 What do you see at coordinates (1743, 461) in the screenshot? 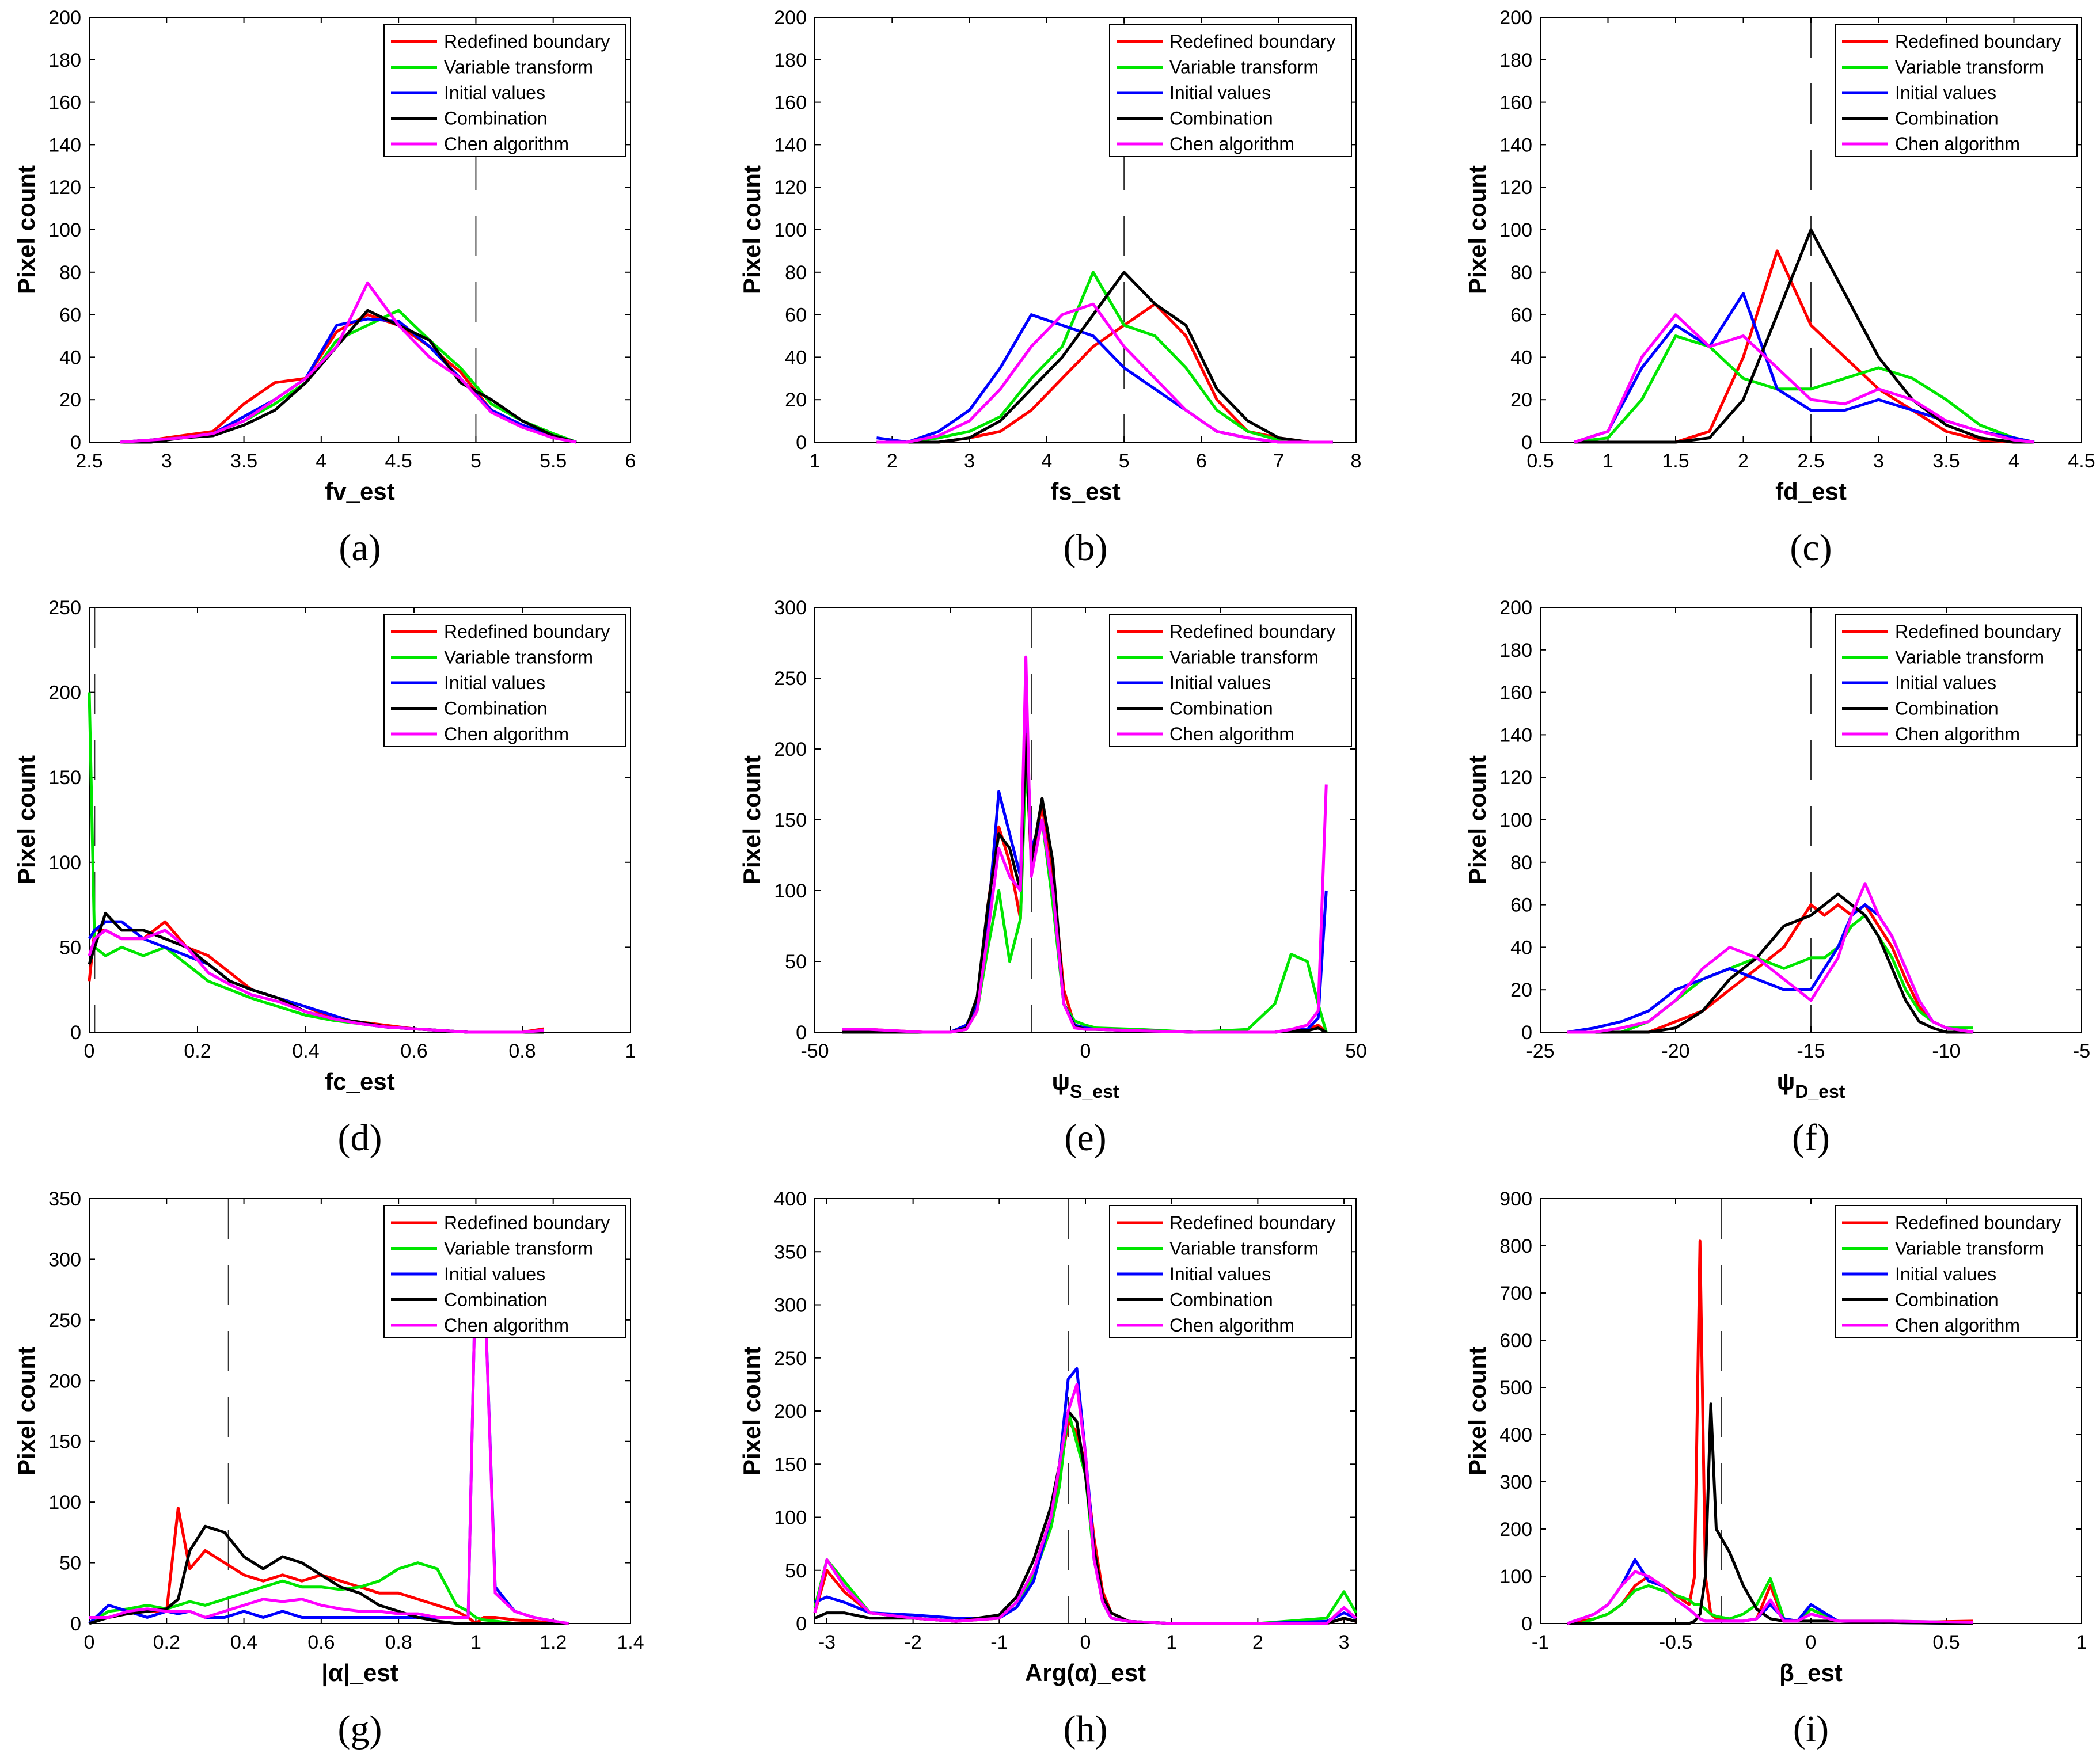
I see `x-tick-label: 2` at bounding box center [1743, 461].